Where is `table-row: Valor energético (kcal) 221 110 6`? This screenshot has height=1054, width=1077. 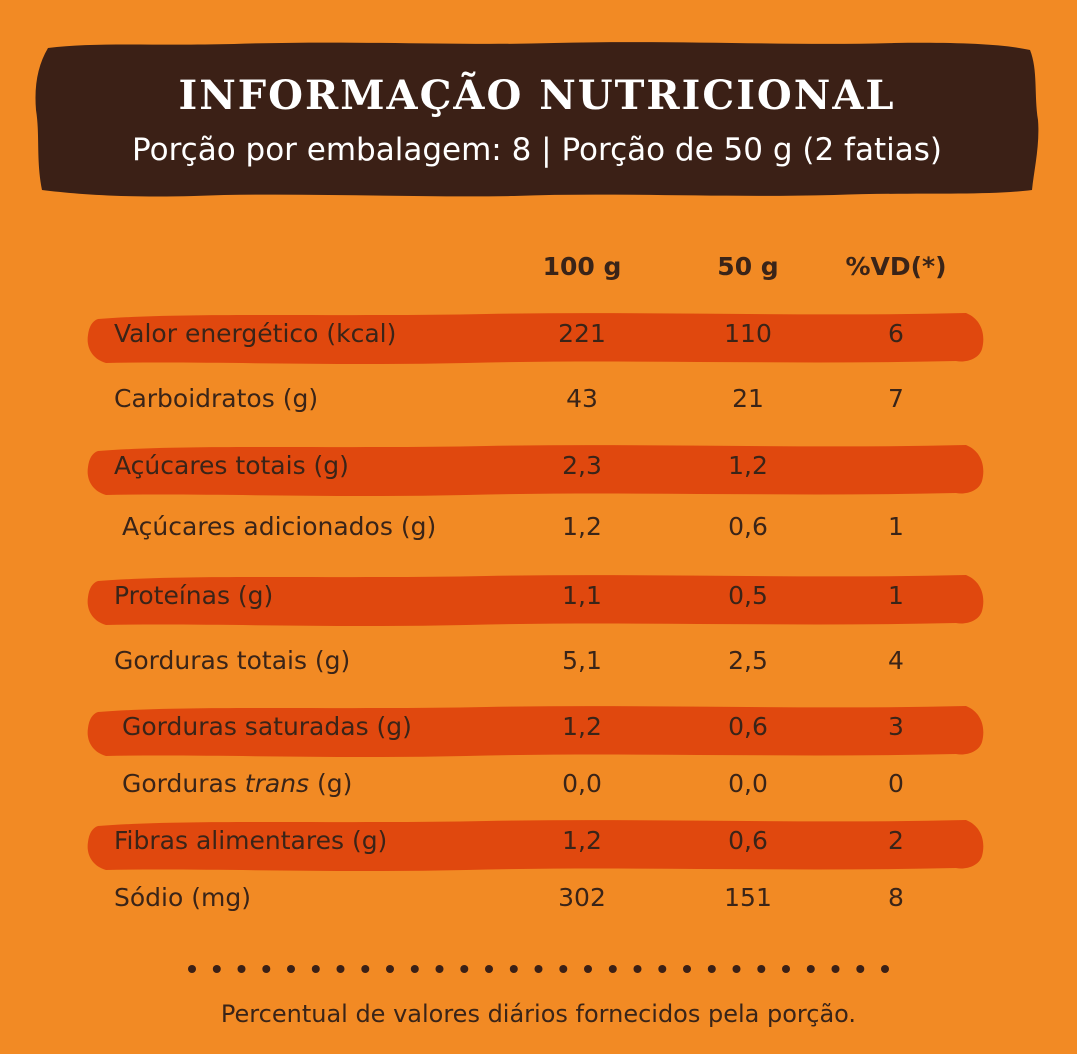
table-row: Valor energético (kcal) 221 110 6 is located at coordinates (538, 335).